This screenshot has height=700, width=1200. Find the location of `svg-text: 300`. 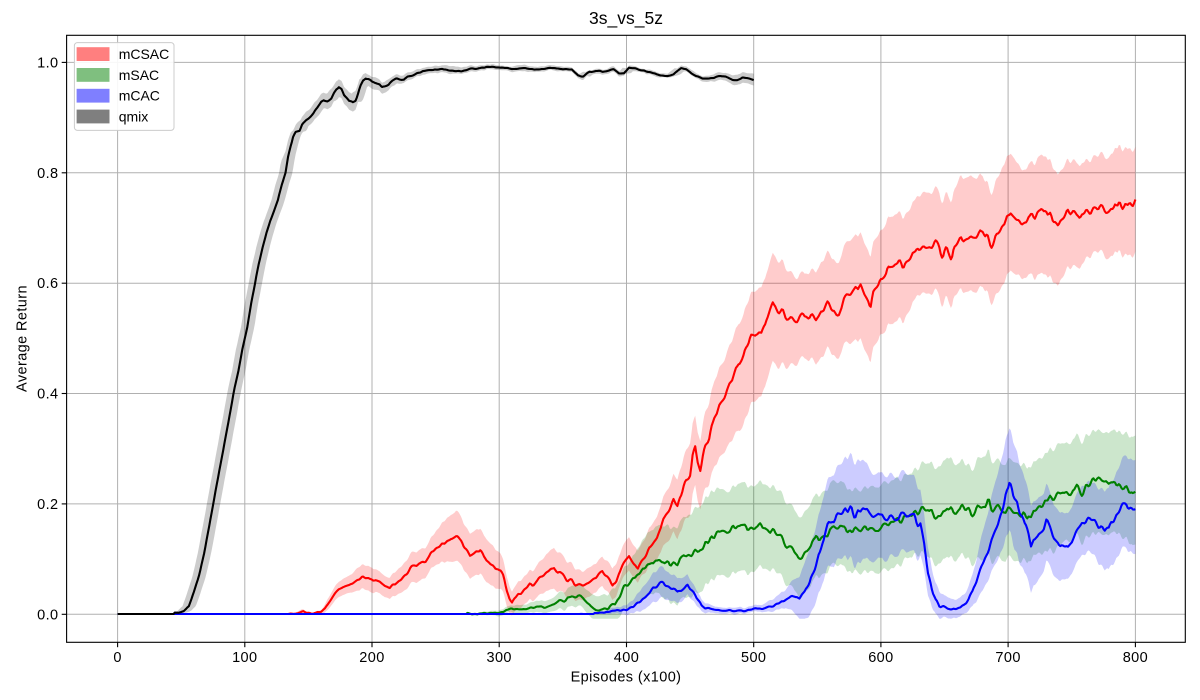

svg-text: 300 is located at coordinates (498, 658).